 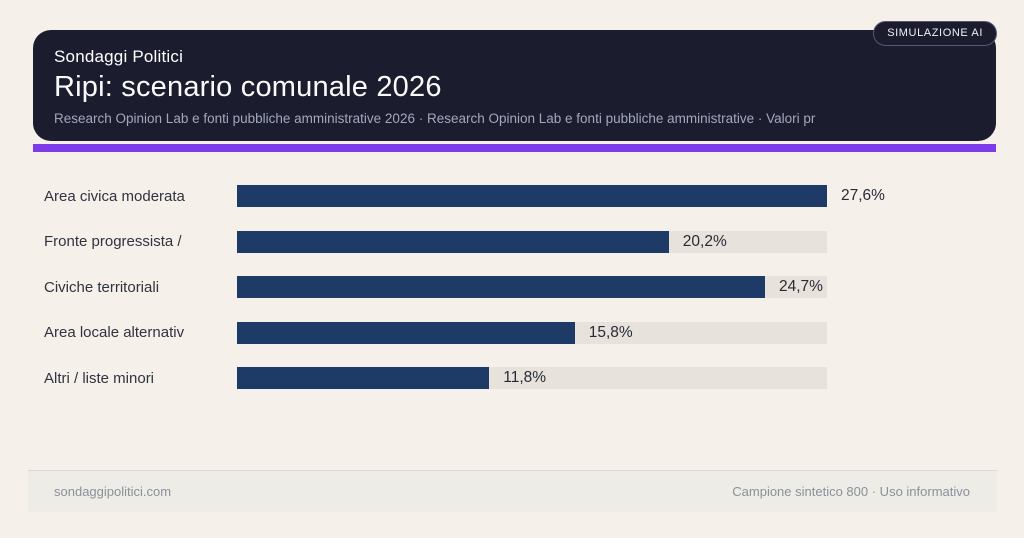 I want to click on accent-divider, so click(x=514, y=148).